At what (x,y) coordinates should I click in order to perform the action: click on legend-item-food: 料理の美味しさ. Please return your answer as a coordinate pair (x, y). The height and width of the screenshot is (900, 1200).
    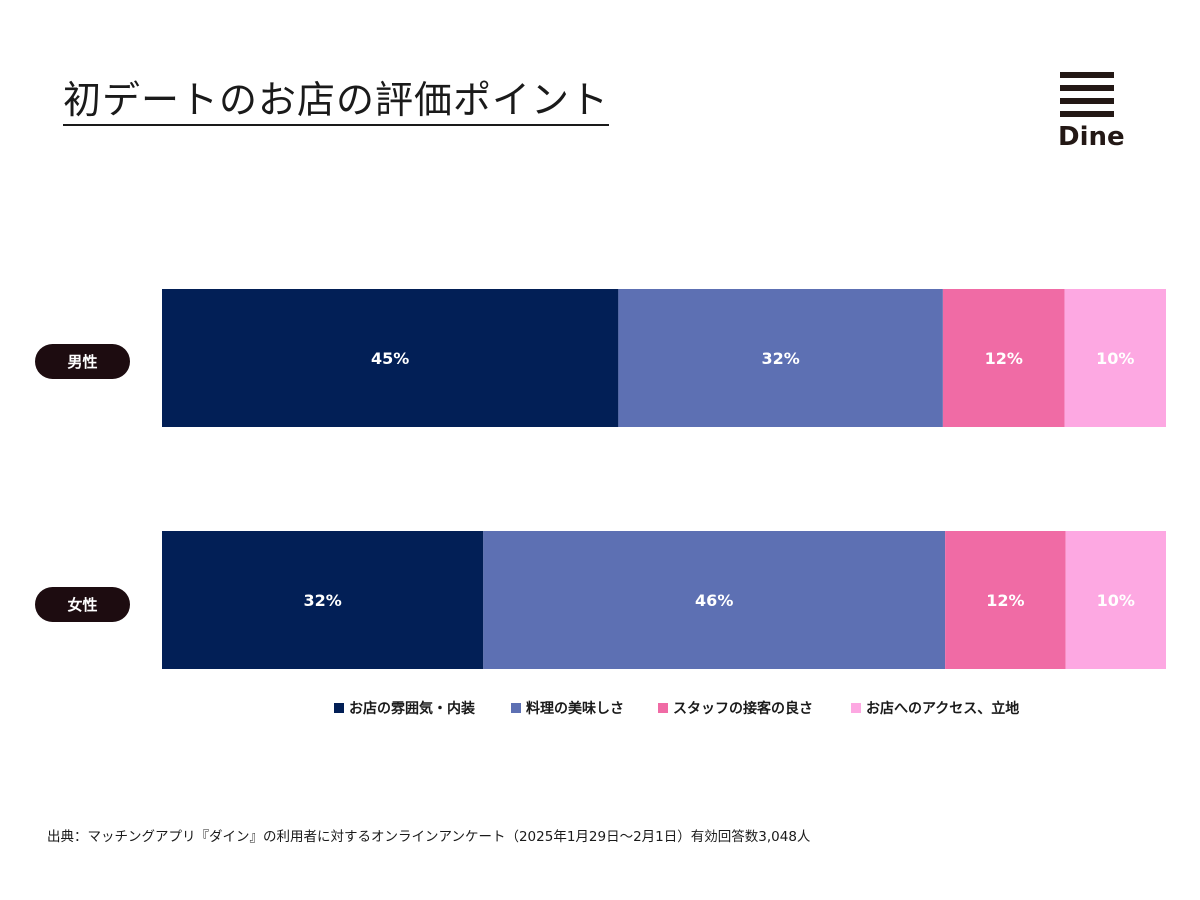
    Looking at the image, I should click on (567, 708).